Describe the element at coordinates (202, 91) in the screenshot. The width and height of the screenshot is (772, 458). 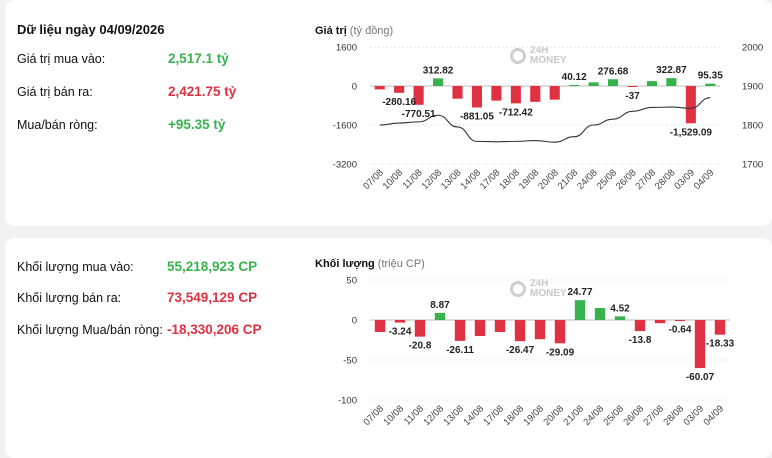
I see `sell-value: 2,421.75 tỷ` at that location.